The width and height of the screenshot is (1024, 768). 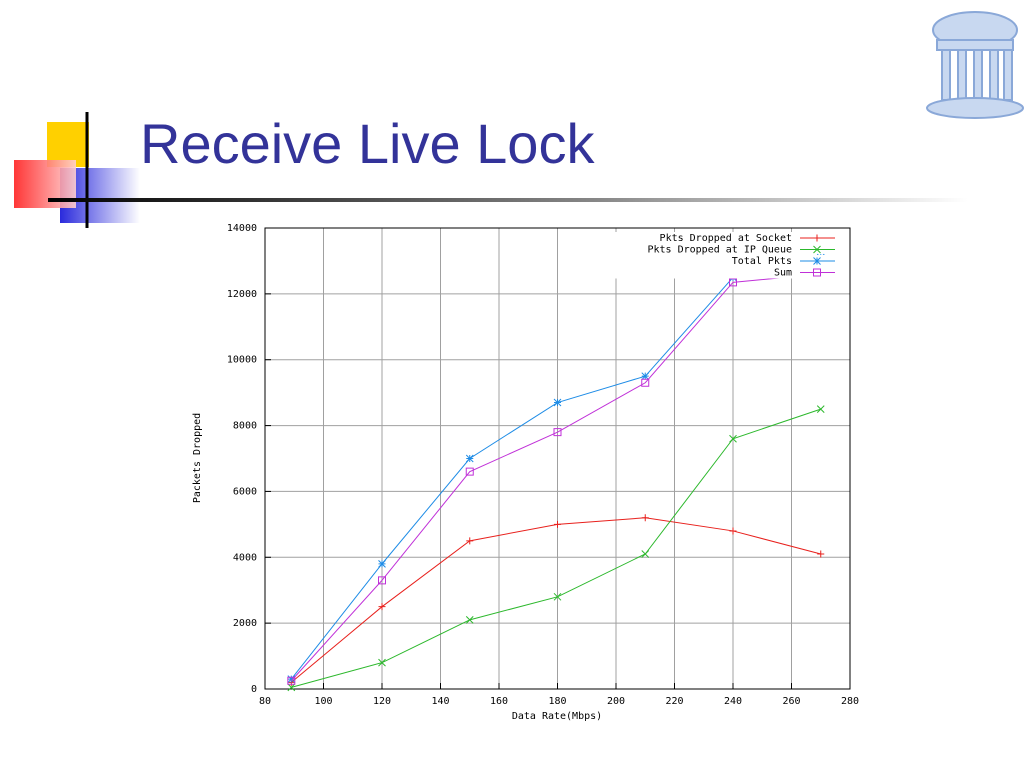 I want to click on x-tick-label: 280, so click(x=850, y=701).